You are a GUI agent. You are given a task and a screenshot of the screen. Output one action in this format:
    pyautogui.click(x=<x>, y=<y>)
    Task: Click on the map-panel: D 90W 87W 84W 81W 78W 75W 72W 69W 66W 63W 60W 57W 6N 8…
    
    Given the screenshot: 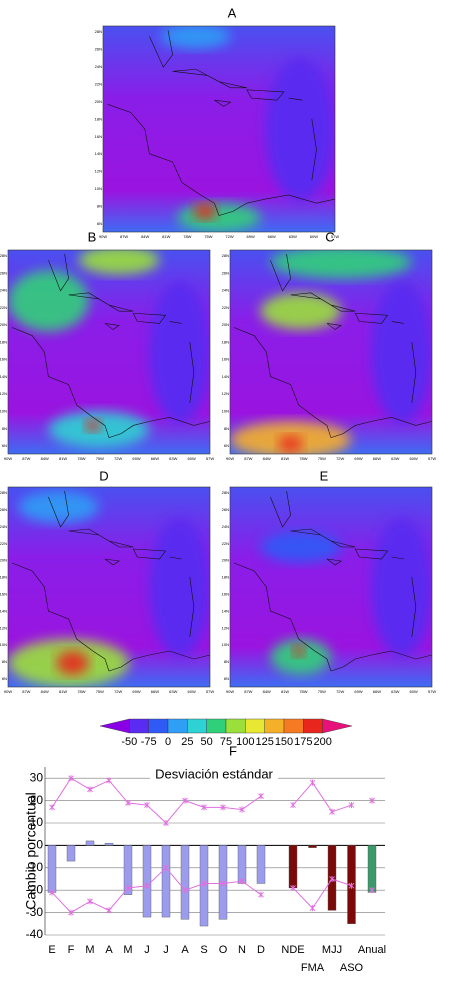 What is the action you would take?
    pyautogui.click(x=107, y=581)
    